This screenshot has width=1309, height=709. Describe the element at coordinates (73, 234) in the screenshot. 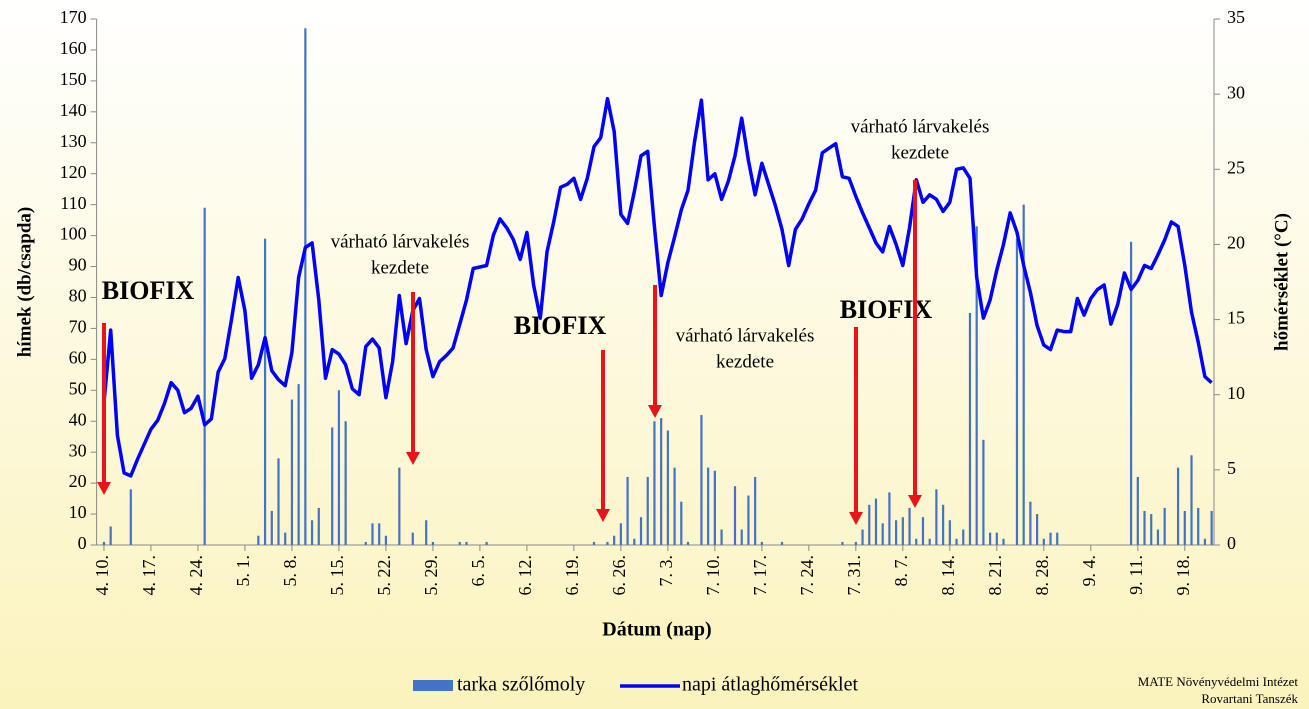

I see `y-tick-label: 100` at that location.